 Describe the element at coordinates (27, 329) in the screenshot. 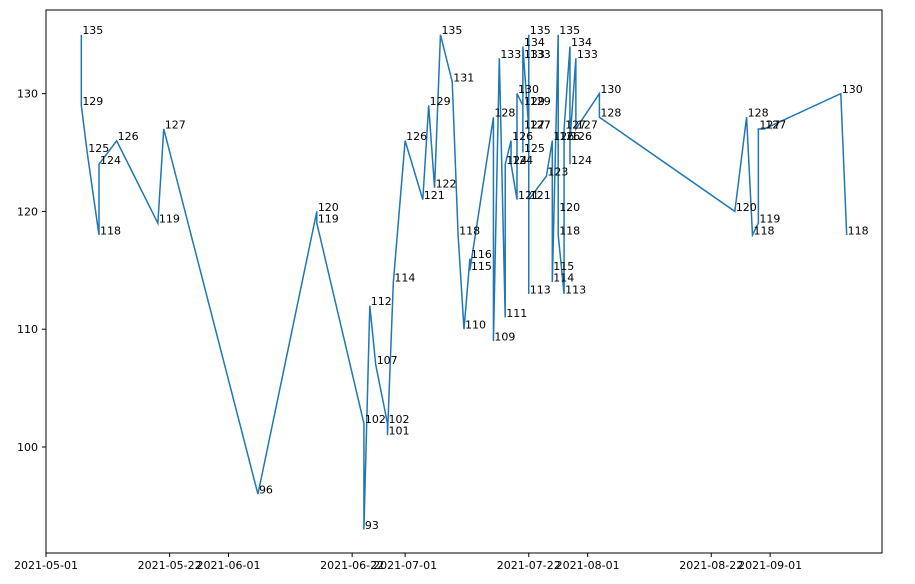

I see `y-tick-label: 110` at that location.